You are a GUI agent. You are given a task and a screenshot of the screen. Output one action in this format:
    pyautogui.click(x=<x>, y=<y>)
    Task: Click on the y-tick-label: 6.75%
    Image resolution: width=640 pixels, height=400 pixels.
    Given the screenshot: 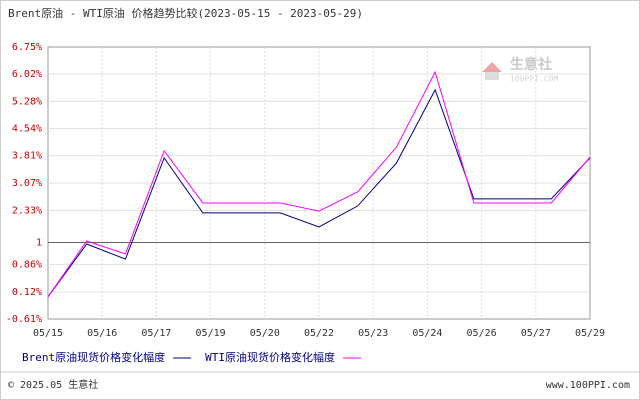 What is the action you would take?
    pyautogui.click(x=27, y=47)
    